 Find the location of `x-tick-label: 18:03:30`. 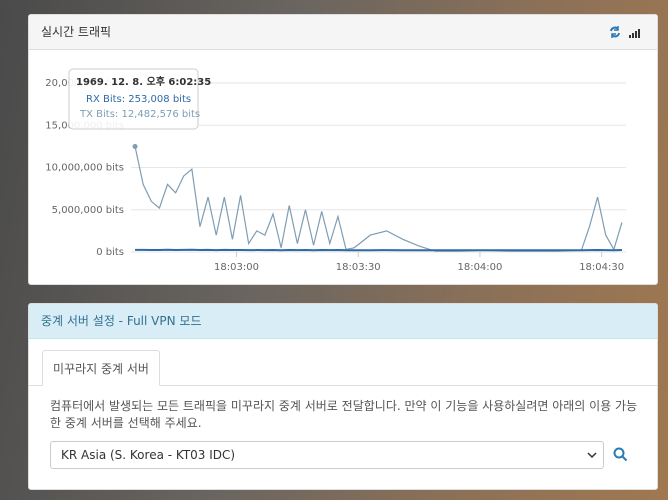

x-tick-label: 18:03:30 is located at coordinates (358, 267).